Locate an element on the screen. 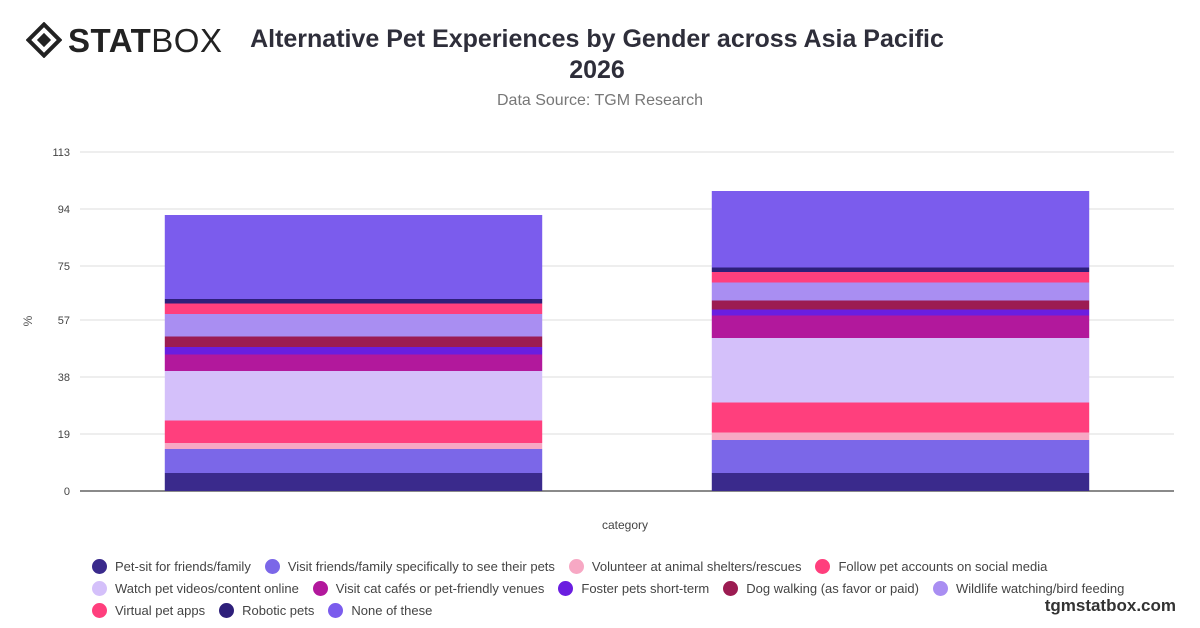 This screenshot has width=1200, height=628. legend-label: Pet-sit for friends/family is located at coordinates (183, 566).